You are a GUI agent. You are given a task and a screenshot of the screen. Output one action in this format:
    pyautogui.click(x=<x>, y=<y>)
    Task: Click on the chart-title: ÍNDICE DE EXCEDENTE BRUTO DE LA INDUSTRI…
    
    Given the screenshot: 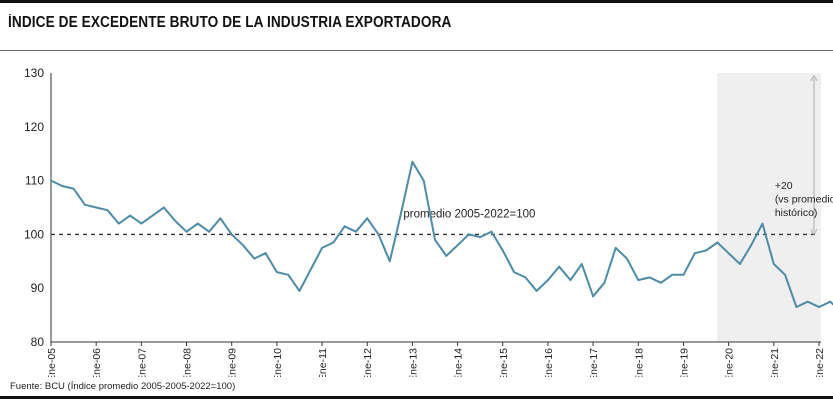 What is the action you would take?
    pyautogui.click(x=230, y=22)
    